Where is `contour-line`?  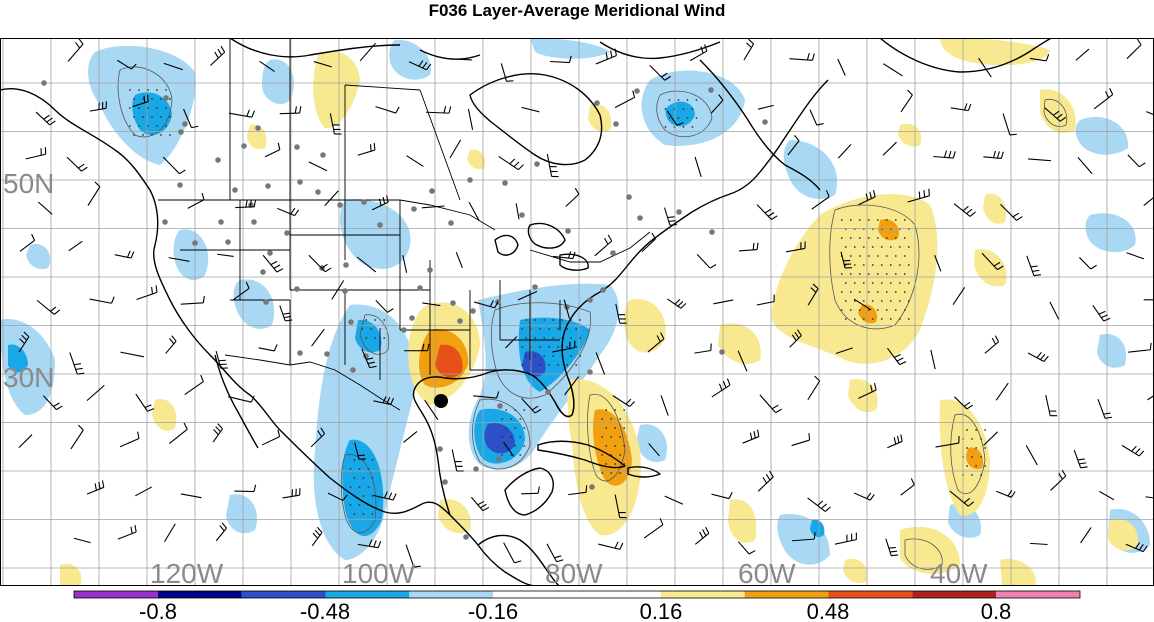 contour-line is located at coordinates (874, 267).